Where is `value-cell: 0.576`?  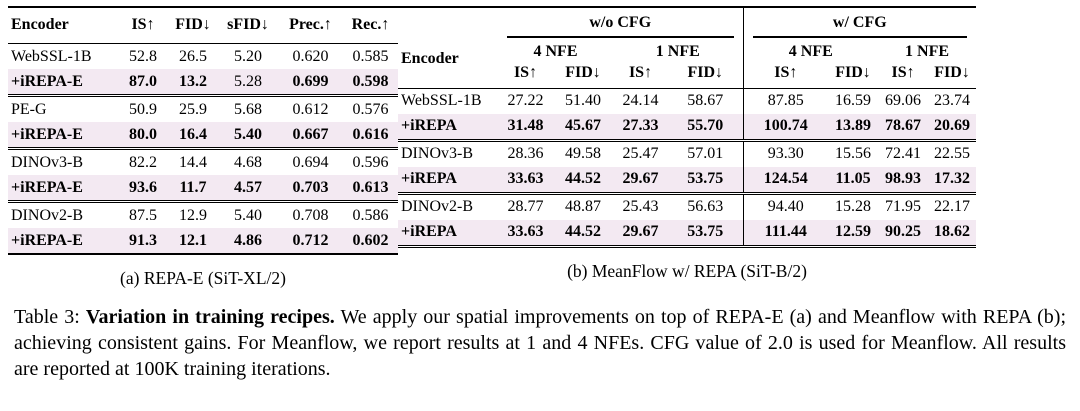
value-cell: 0.576 is located at coordinates (370, 108).